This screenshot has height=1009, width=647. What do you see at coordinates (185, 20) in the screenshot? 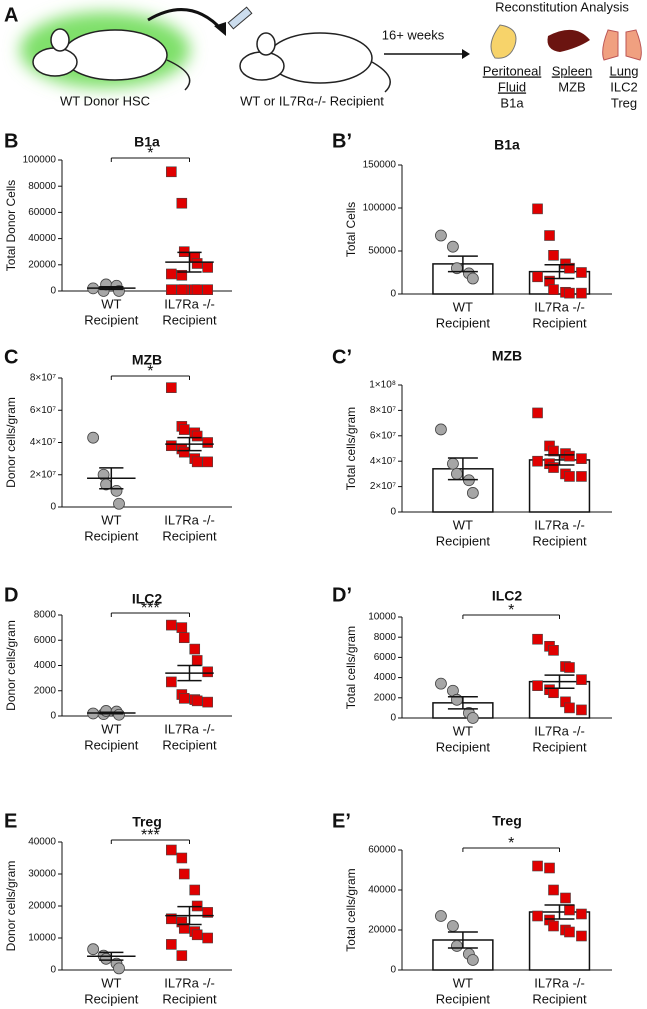
I see `arrow` at bounding box center [185, 20].